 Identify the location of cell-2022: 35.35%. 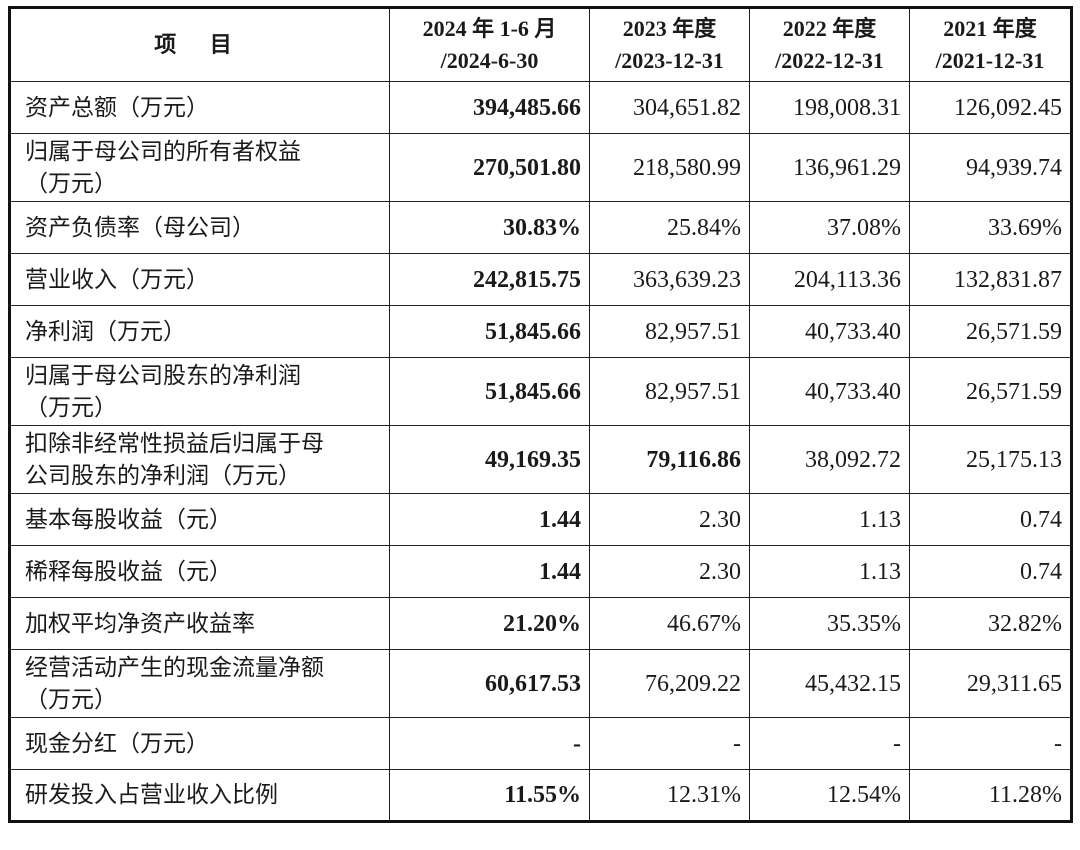
(829, 623).